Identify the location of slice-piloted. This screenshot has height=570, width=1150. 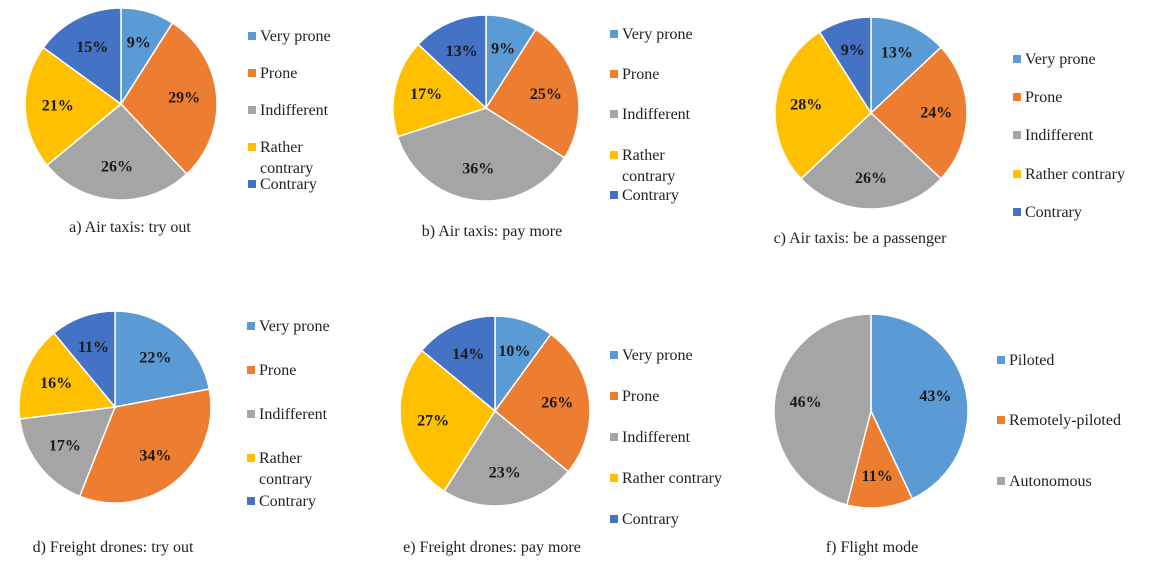
(919, 406).